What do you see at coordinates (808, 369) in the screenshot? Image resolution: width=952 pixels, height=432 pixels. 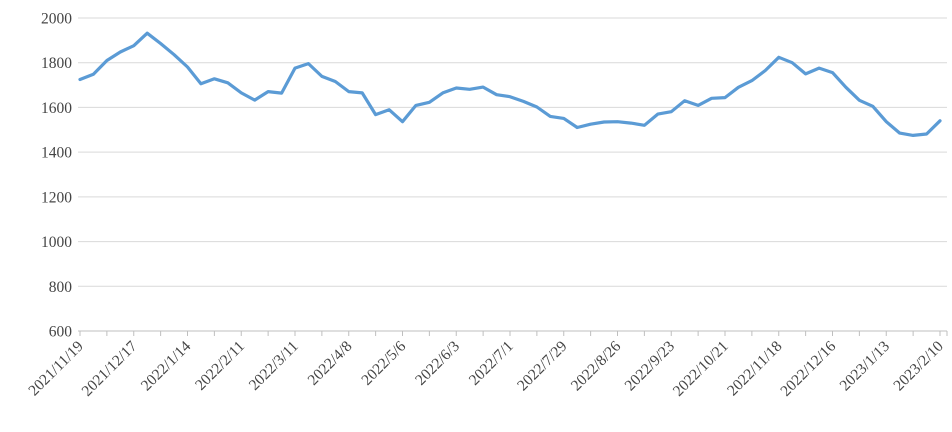 I see `x-tick-label: 2022/12/16` at bounding box center [808, 369].